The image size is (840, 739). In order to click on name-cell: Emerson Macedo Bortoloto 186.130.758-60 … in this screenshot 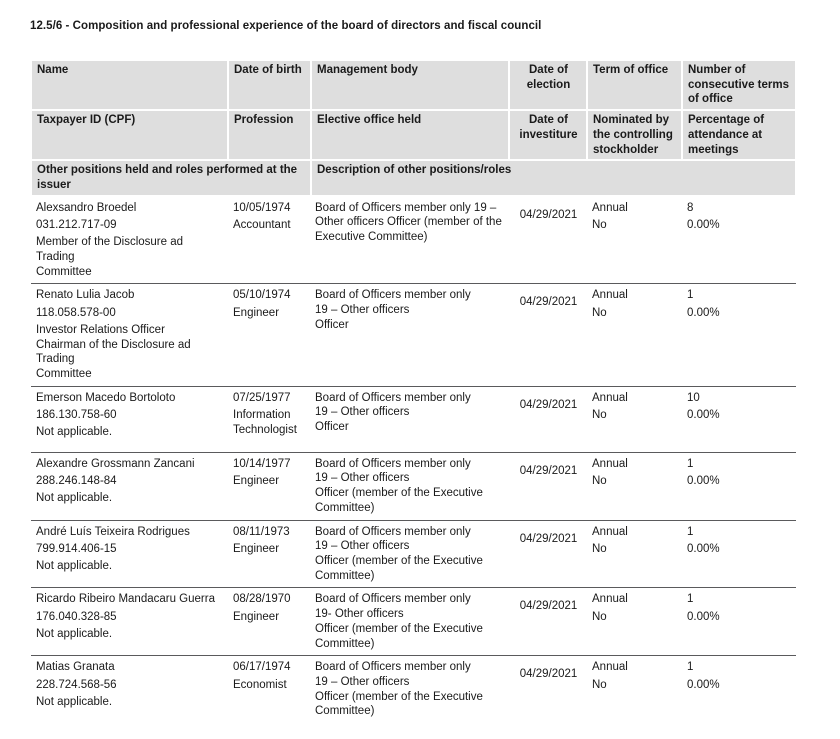, I will do `click(129, 419)`.